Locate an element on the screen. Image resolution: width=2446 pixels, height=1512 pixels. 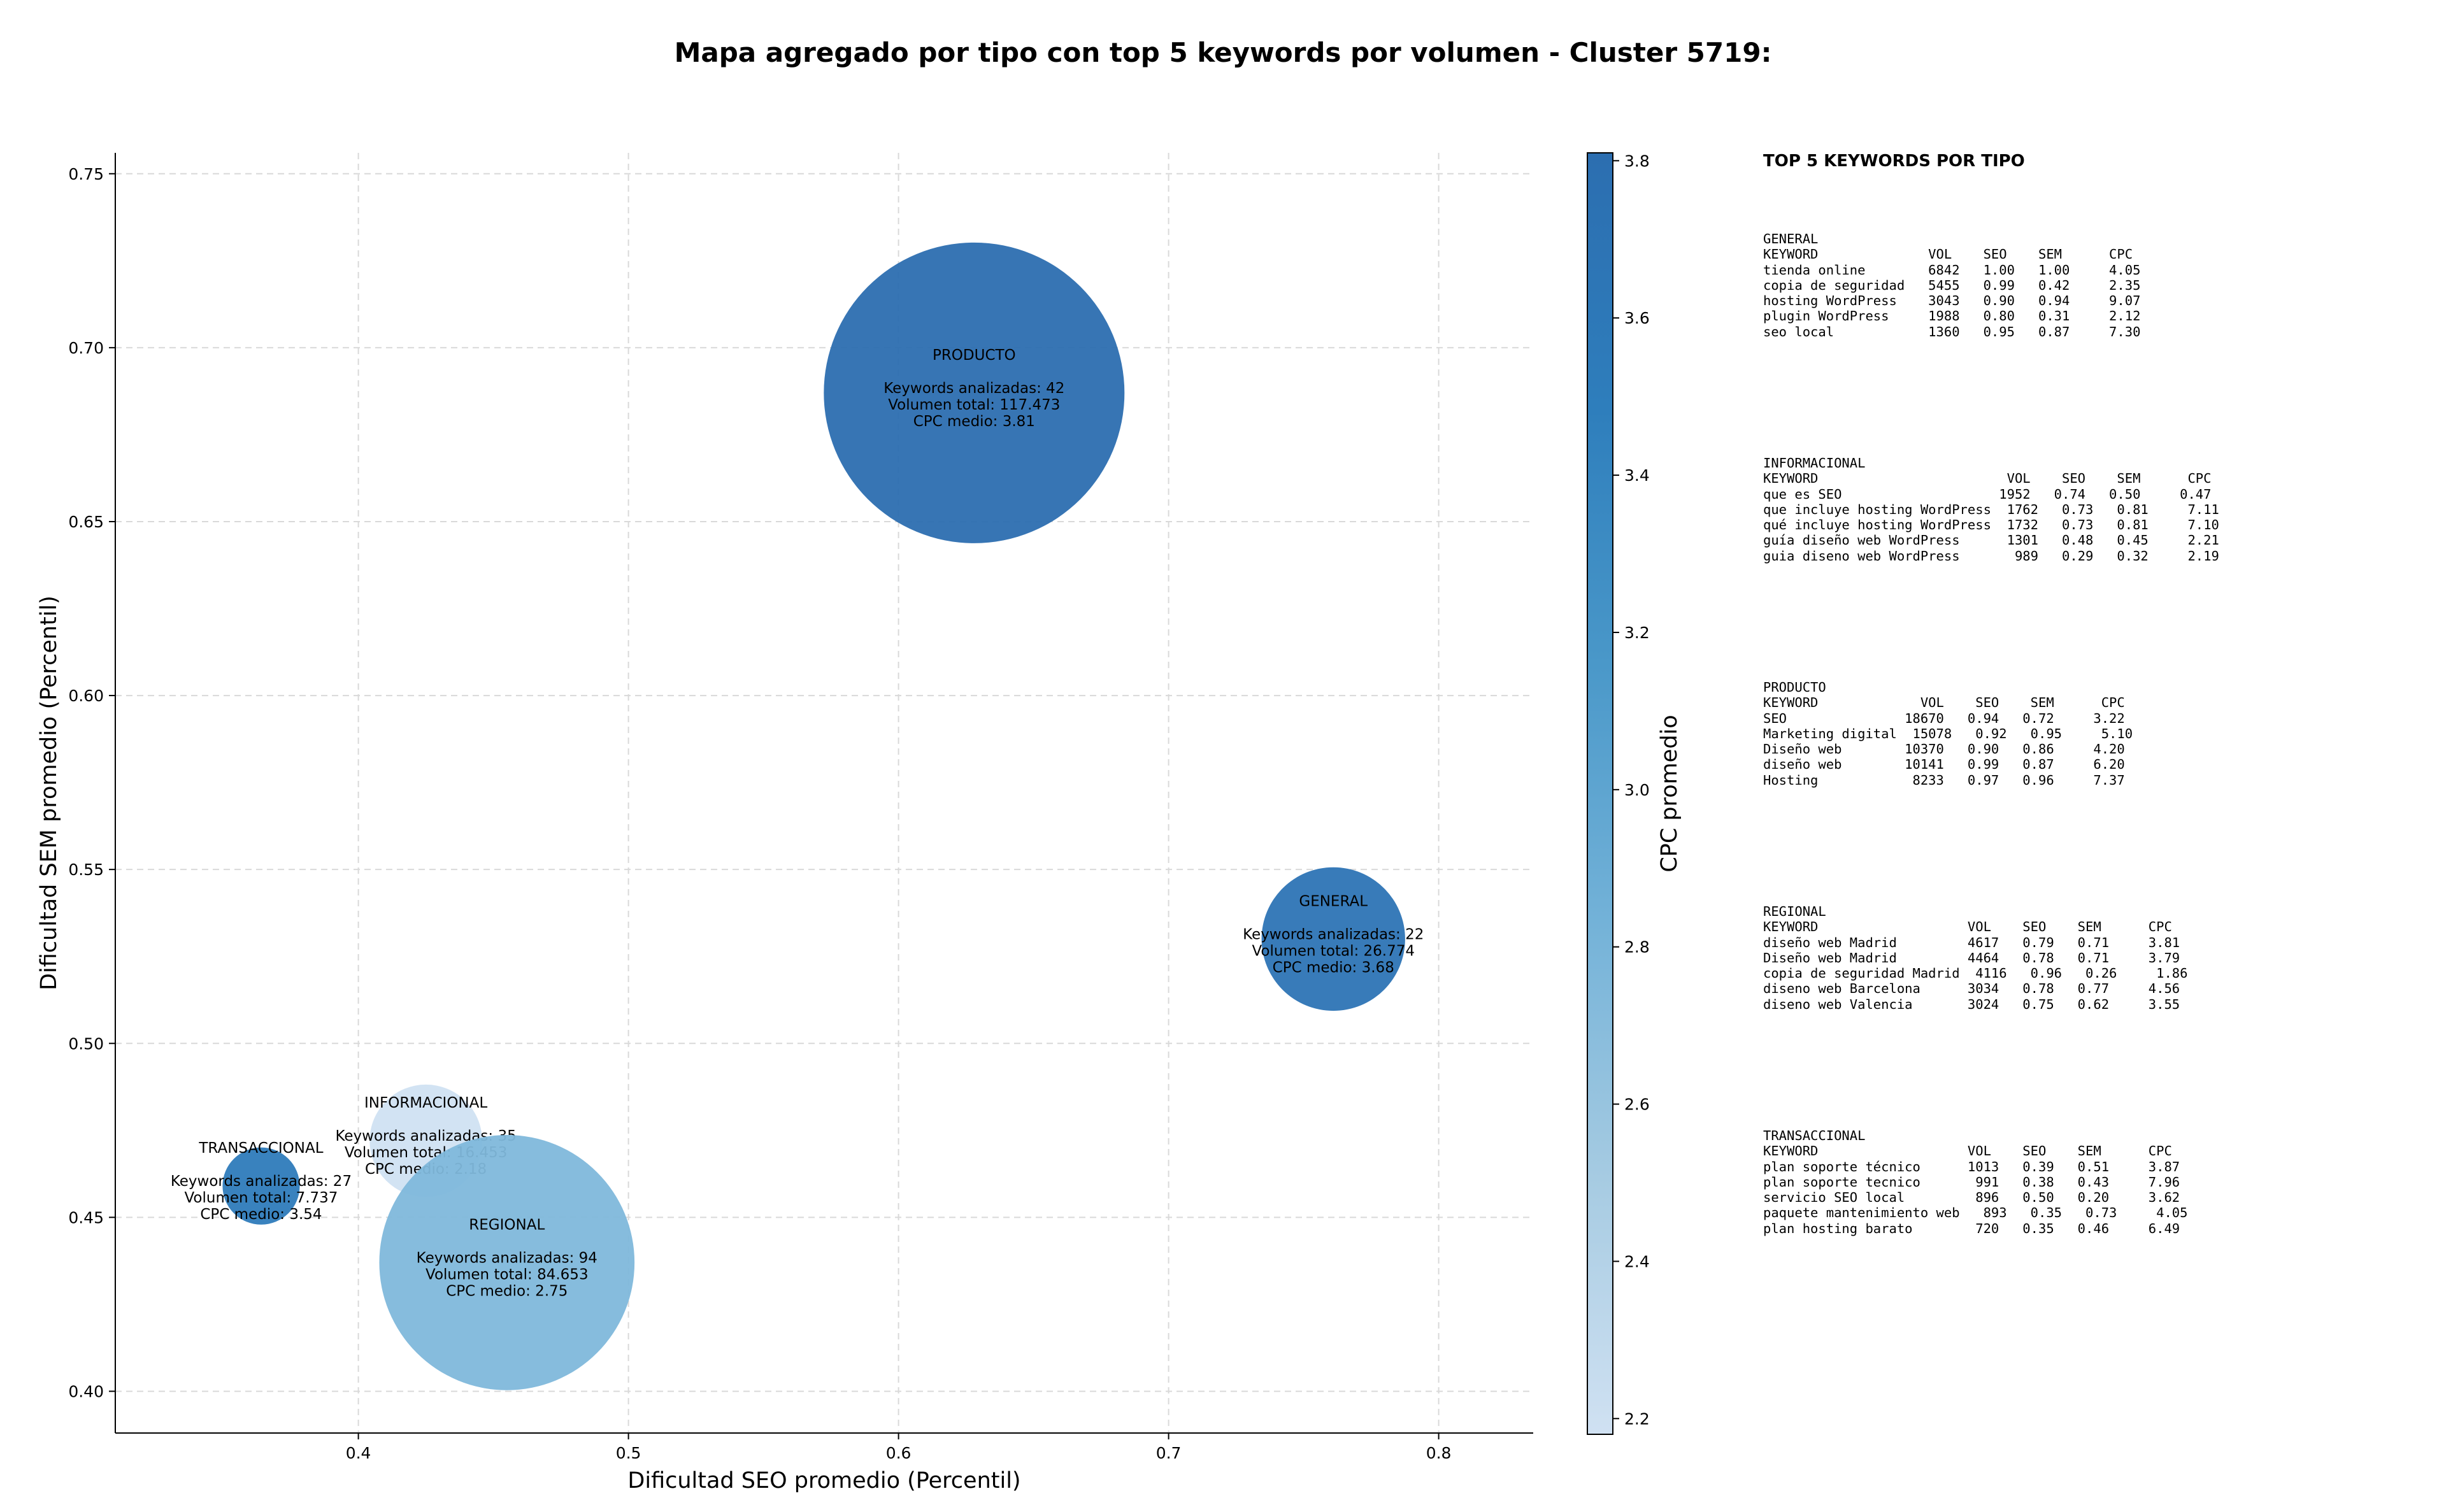
x-axis-label: Dificultad SEO promedio (Percentil) is located at coordinates (824, 1481).